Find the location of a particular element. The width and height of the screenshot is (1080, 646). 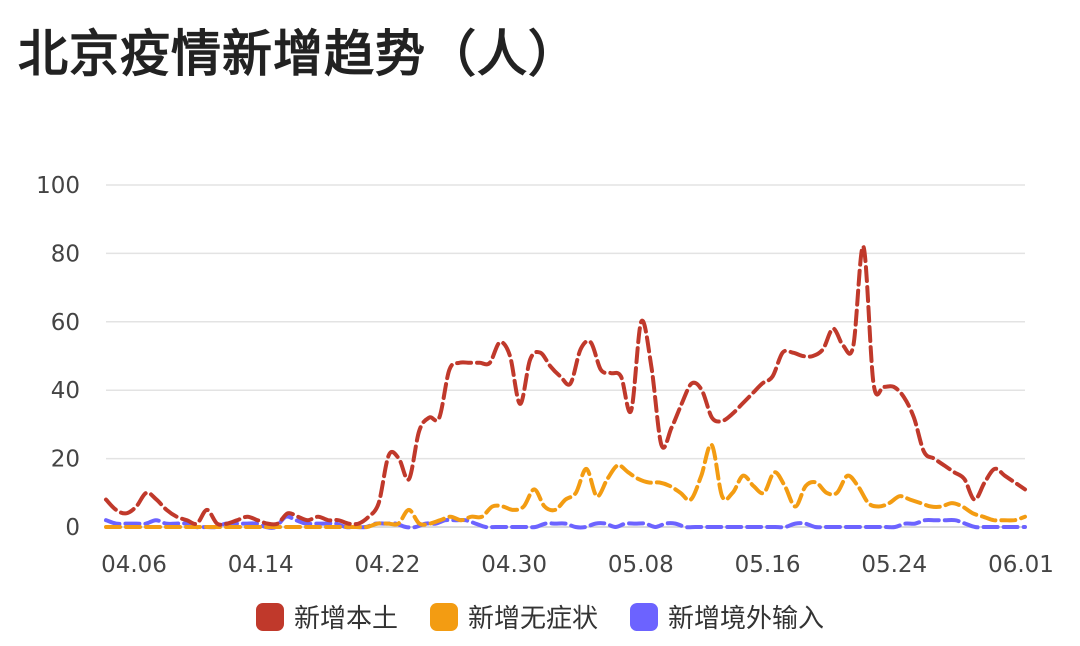

x-tick-label: 04.14 is located at coordinates (261, 565).